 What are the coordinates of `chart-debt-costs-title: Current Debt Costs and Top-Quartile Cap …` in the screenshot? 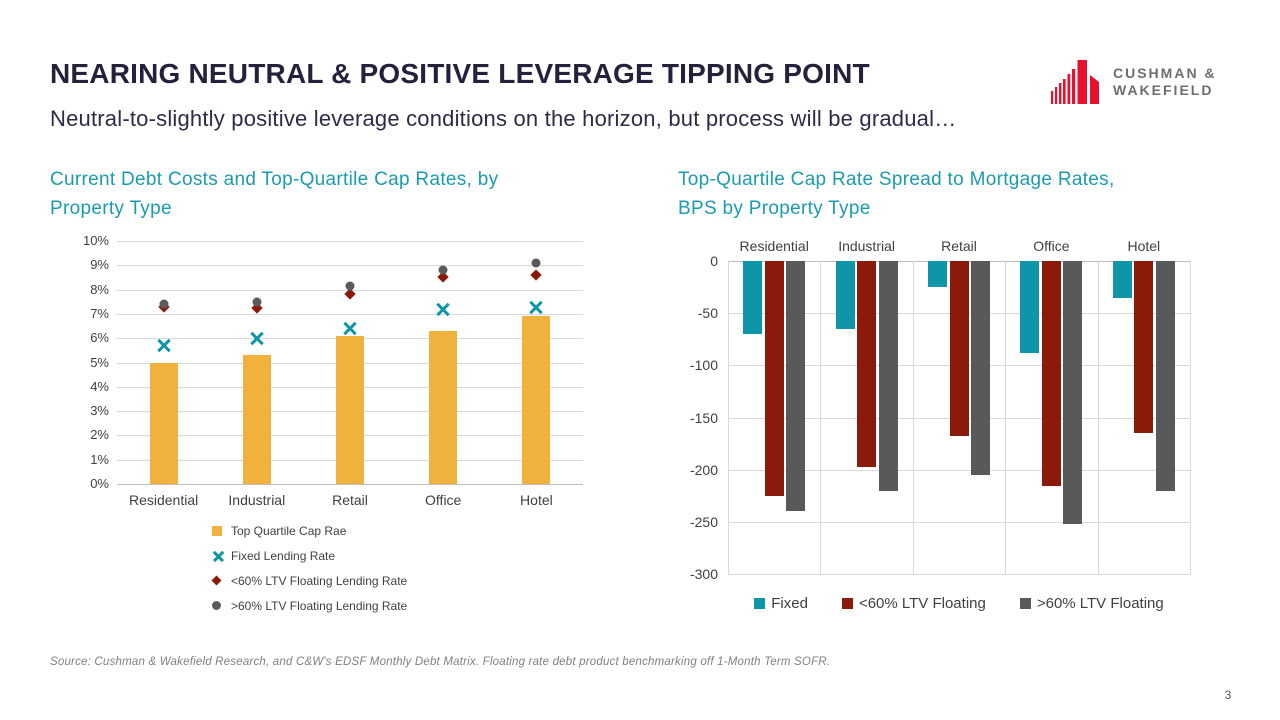 It's located at (274, 194).